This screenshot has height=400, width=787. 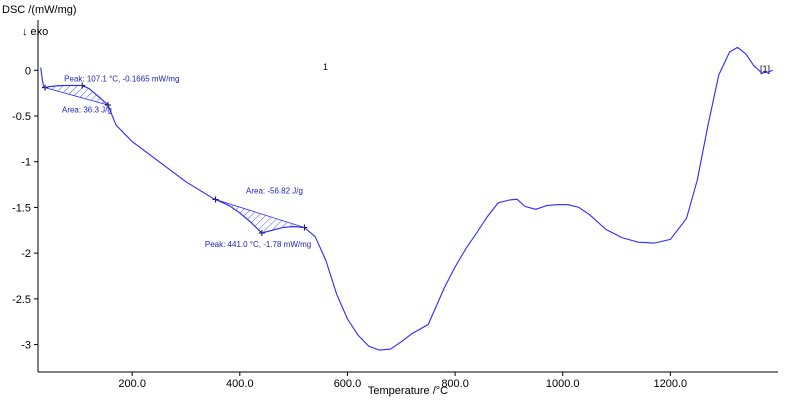 What do you see at coordinates (274, 191) in the screenshot?
I see `area-label: Area: -56.82 J/g` at bounding box center [274, 191].